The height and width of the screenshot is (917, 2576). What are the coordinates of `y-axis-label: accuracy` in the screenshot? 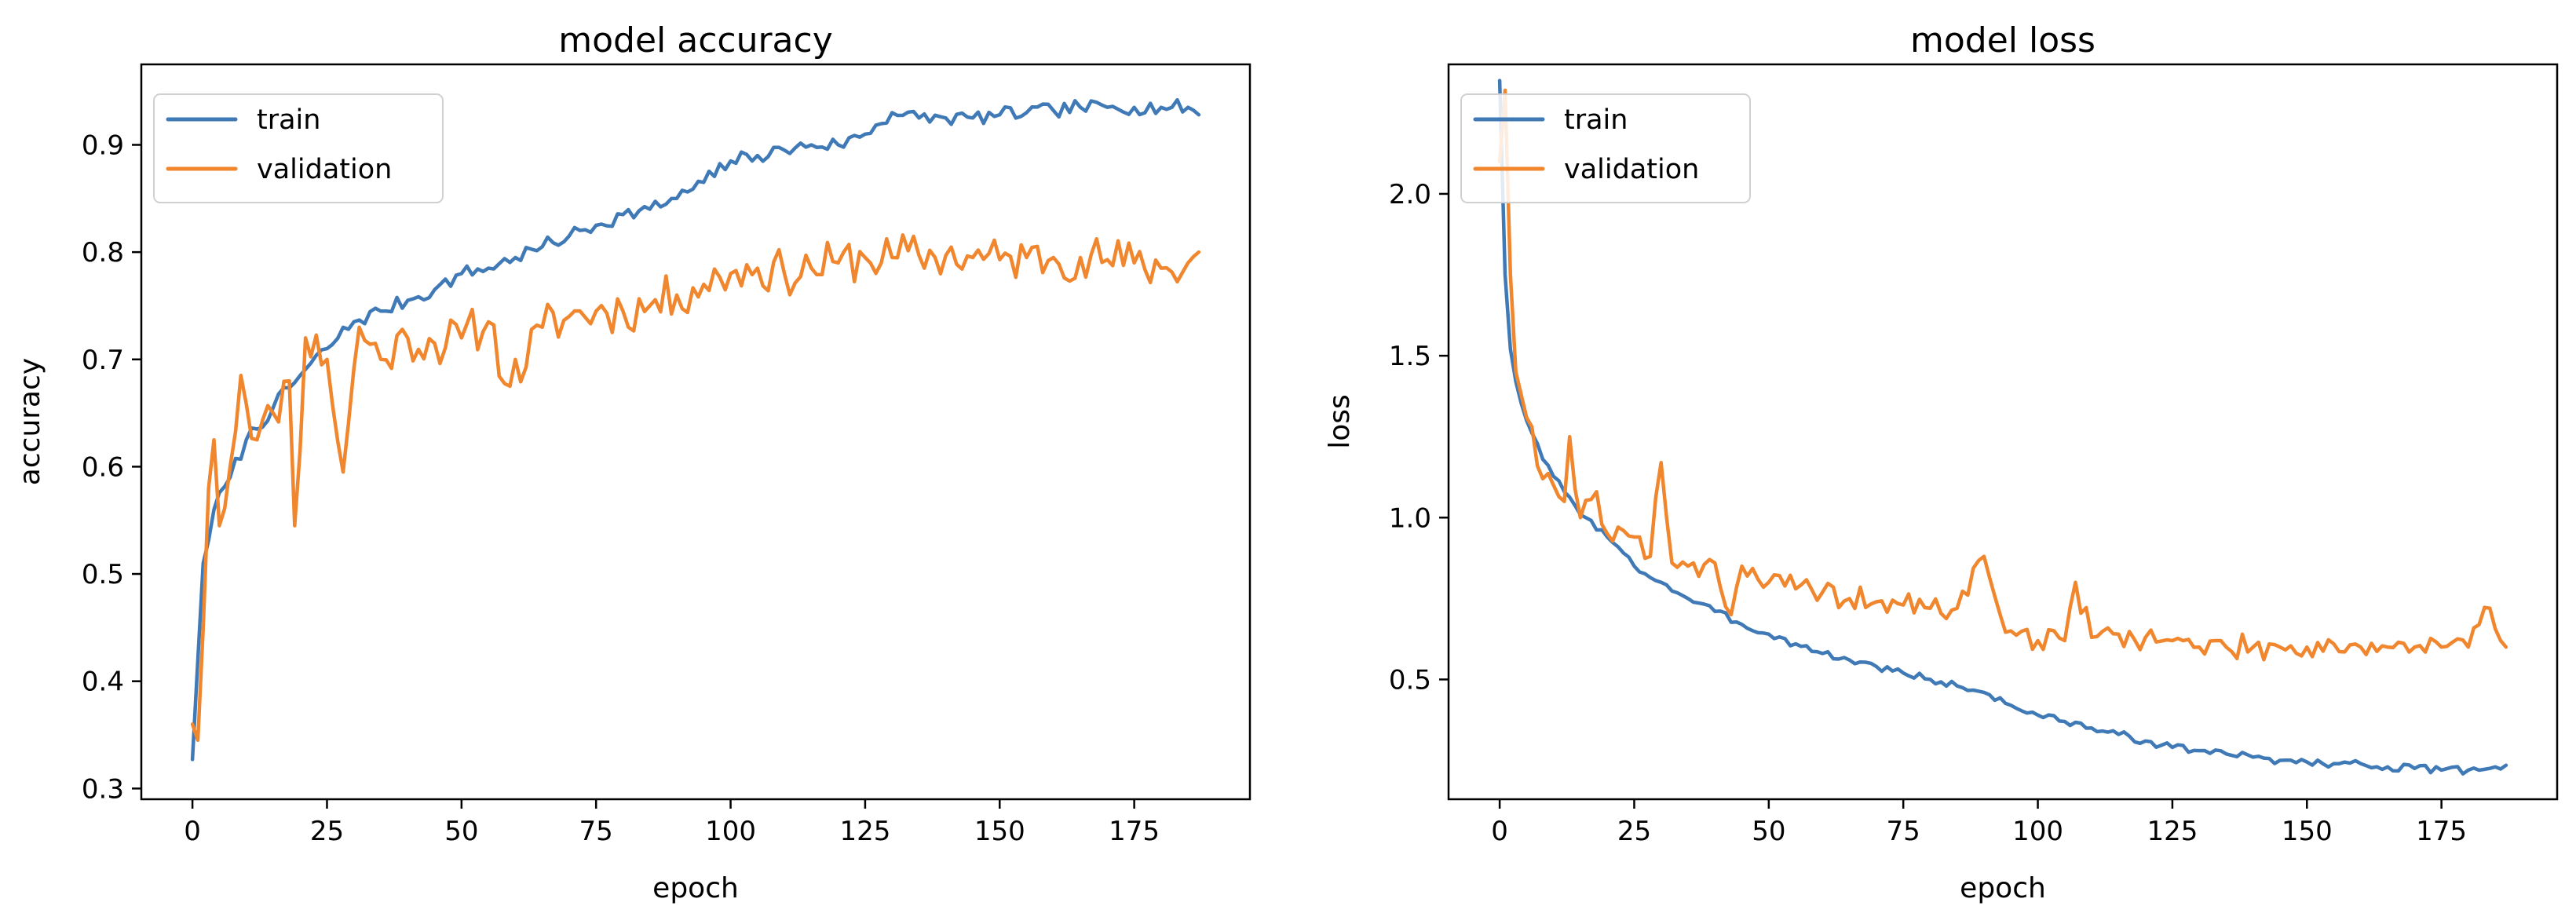 It's located at (30, 421).